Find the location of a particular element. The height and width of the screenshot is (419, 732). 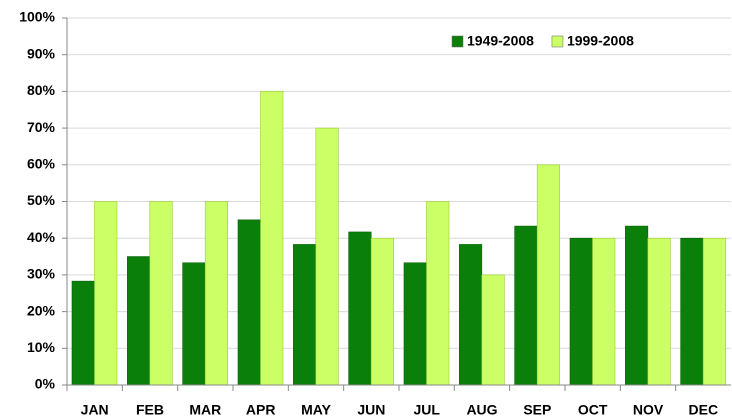

x-tick-label: APR is located at coordinates (261, 410).